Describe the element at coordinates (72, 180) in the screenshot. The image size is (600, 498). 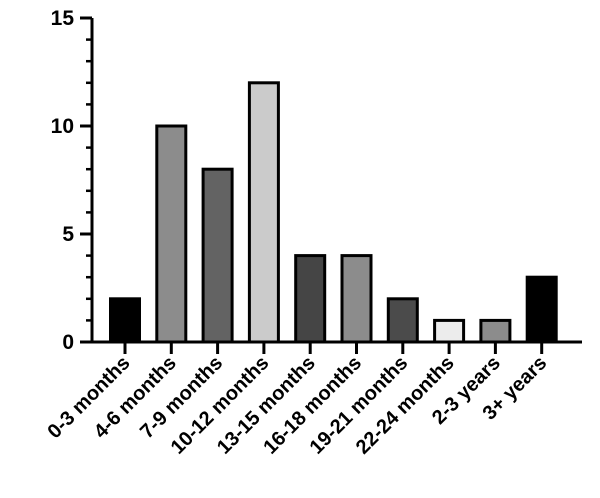
I see `y-axis: 0 5 10 15` at that location.